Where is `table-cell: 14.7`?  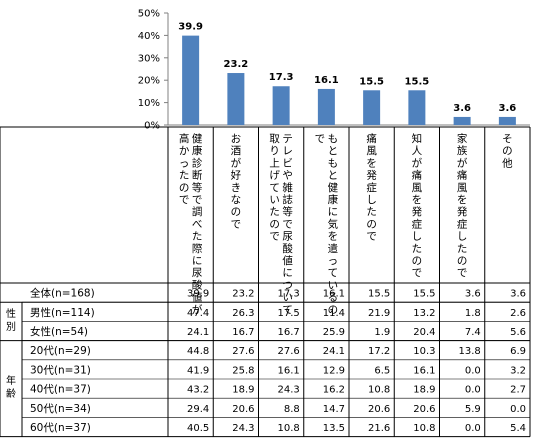 table-cell: 14.7 is located at coordinates (334, 409).